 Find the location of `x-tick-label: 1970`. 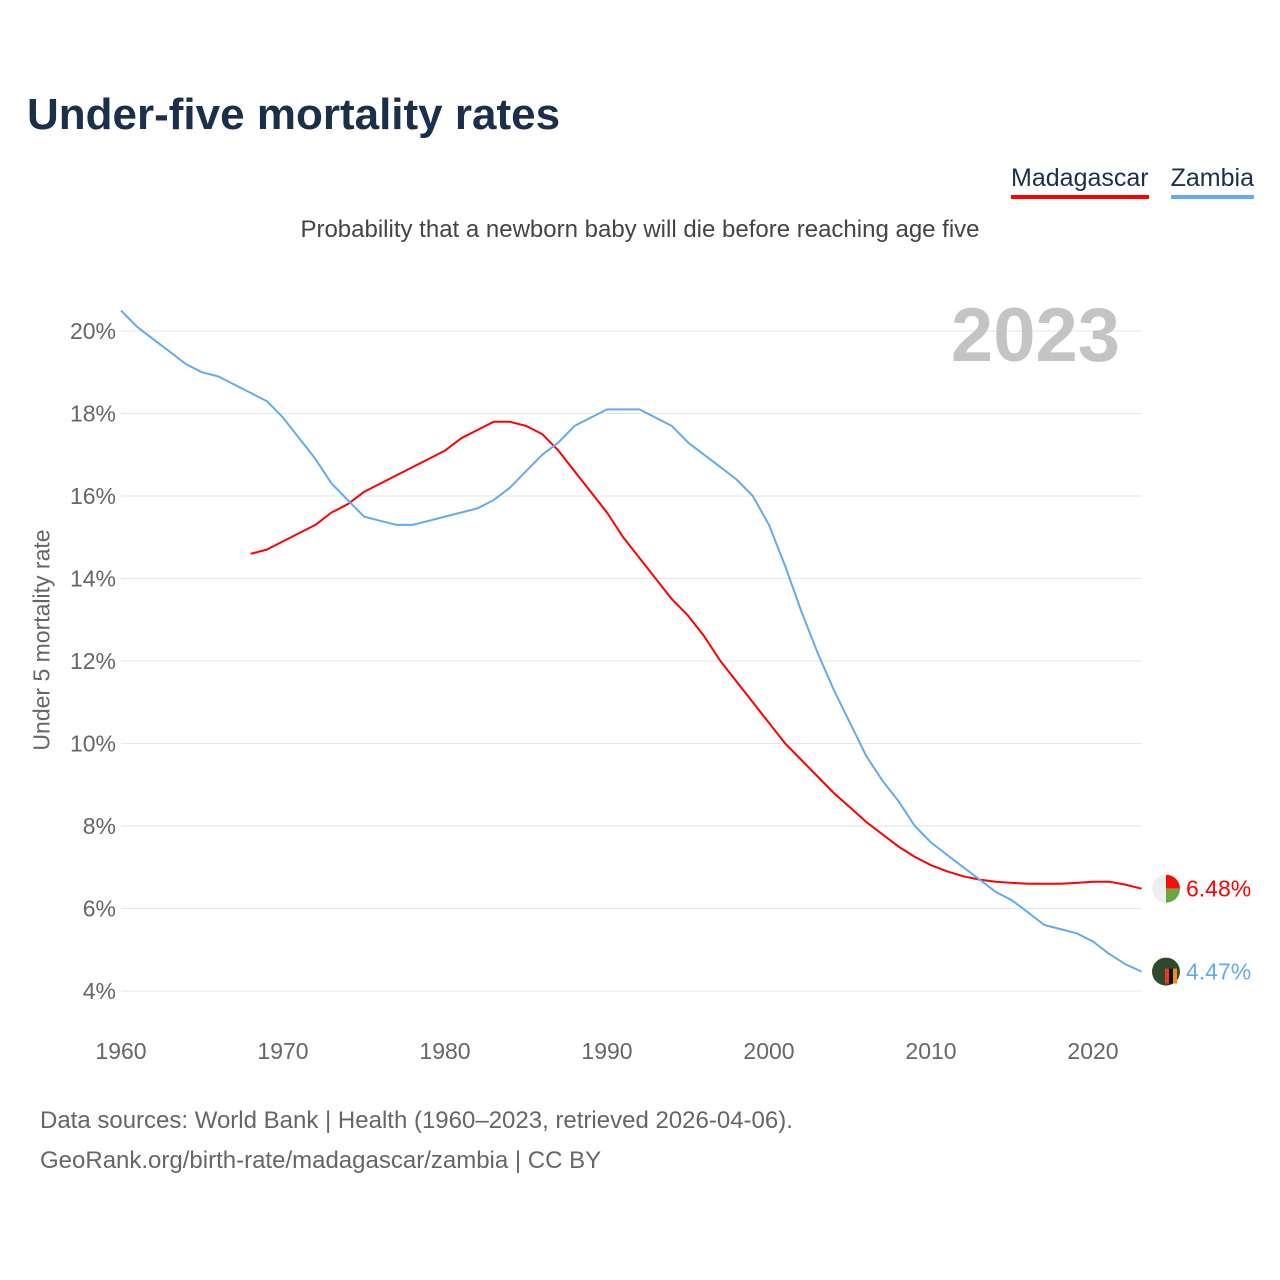

x-tick-label: 1970 is located at coordinates (282, 1051).